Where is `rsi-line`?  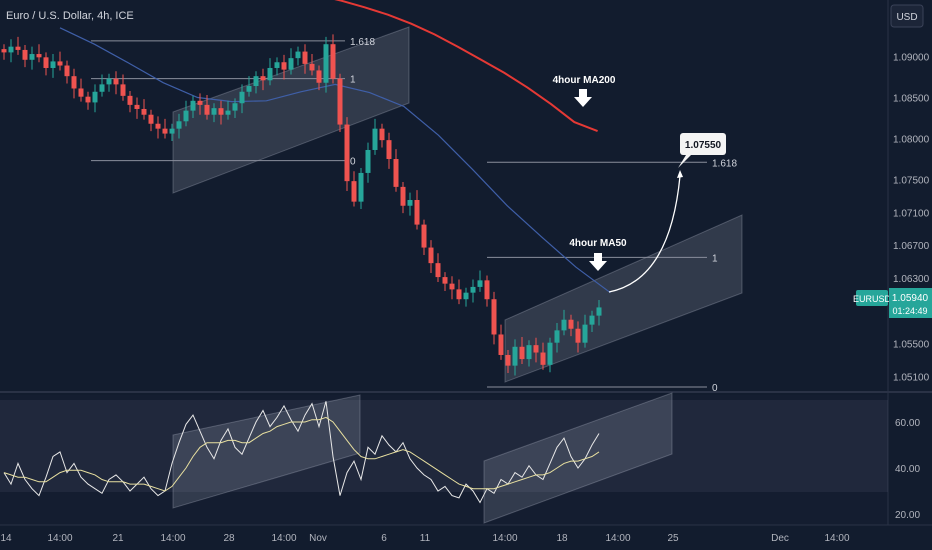
rsi-line is located at coordinates (301, 452).